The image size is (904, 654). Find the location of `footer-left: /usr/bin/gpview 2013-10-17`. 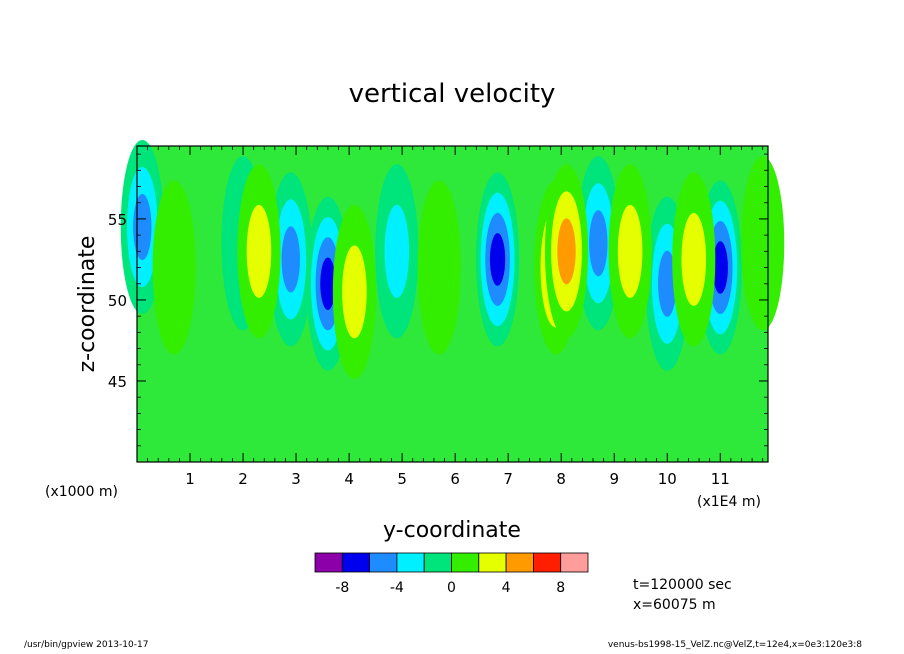

footer-left: /usr/bin/gpview 2013-10-17 is located at coordinates (86, 645).